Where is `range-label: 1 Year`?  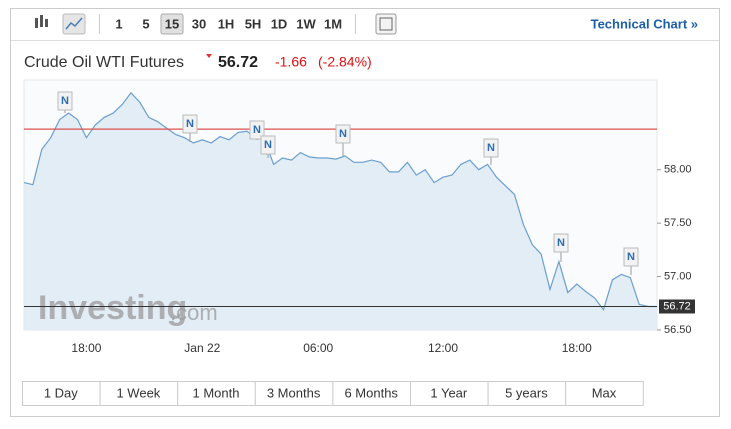 range-label: 1 Year is located at coordinates (449, 392).